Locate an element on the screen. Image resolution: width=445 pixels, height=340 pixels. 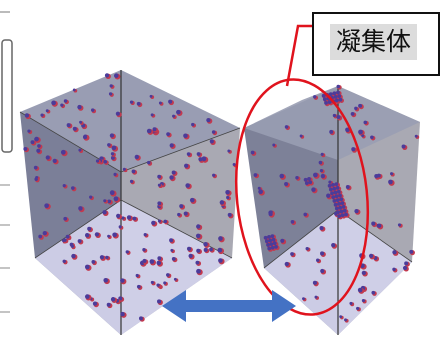
double-headed-arrow-icon is located at coordinates (229, 306).